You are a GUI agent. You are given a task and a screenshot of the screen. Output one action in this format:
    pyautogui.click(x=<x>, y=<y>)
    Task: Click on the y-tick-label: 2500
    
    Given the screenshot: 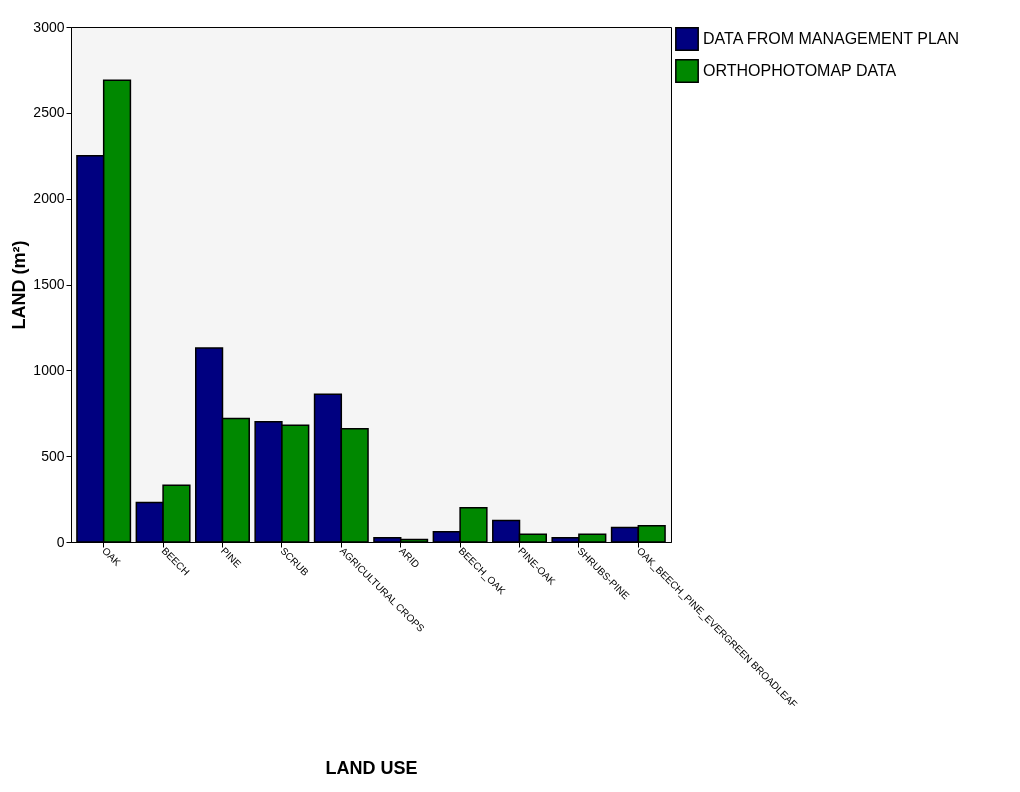 What is the action you would take?
    pyautogui.click(x=49, y=112)
    